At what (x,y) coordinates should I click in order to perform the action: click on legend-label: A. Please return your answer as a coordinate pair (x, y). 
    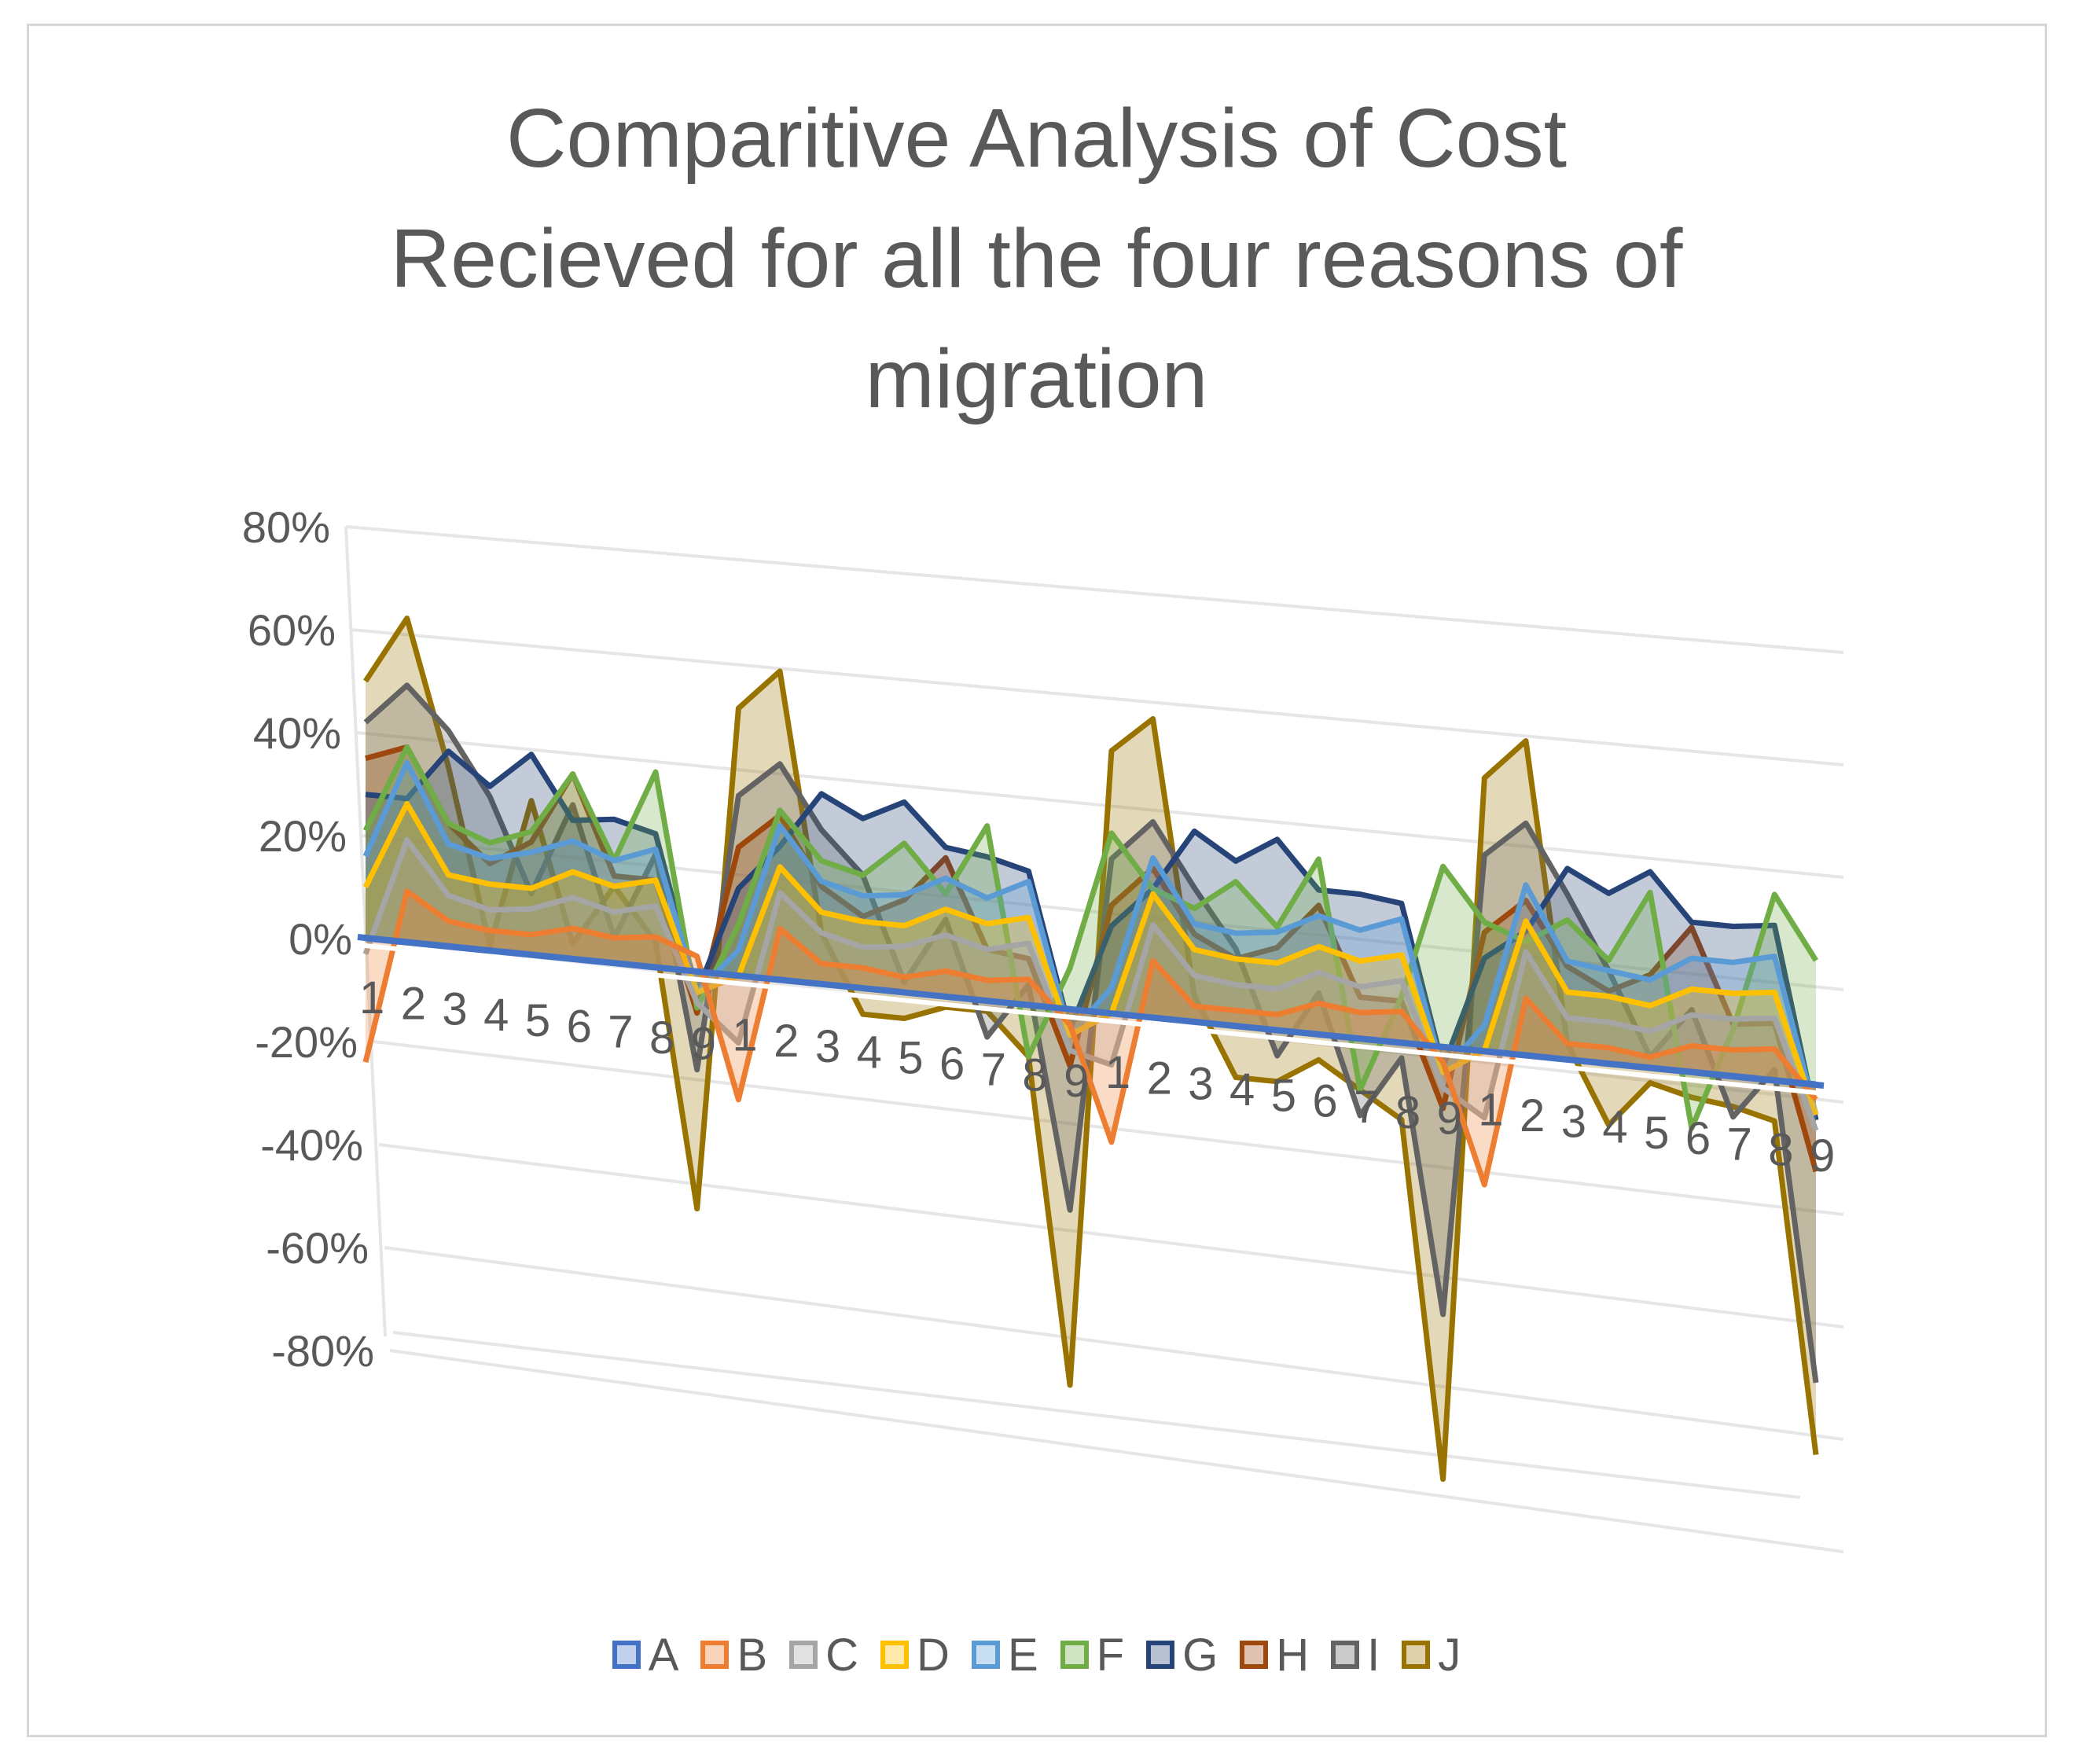
    Looking at the image, I should click on (663, 1655).